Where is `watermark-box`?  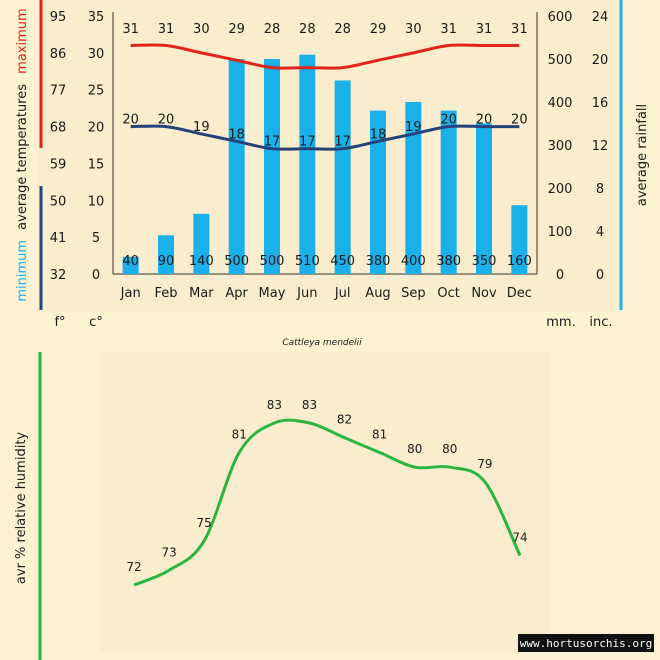 watermark-box is located at coordinates (586, 643).